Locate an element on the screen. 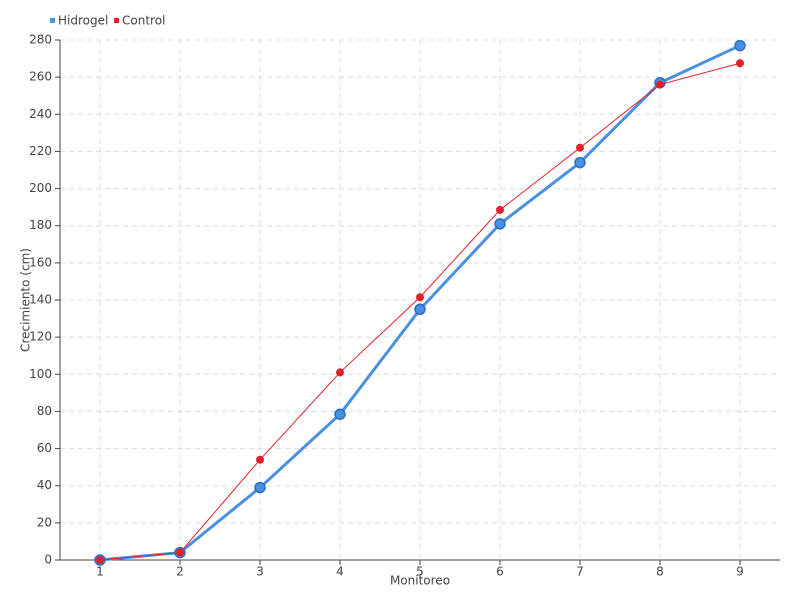 Image resolution: width=800 pixels, height=604 pixels. x-tick-label: 2 is located at coordinates (180, 572).